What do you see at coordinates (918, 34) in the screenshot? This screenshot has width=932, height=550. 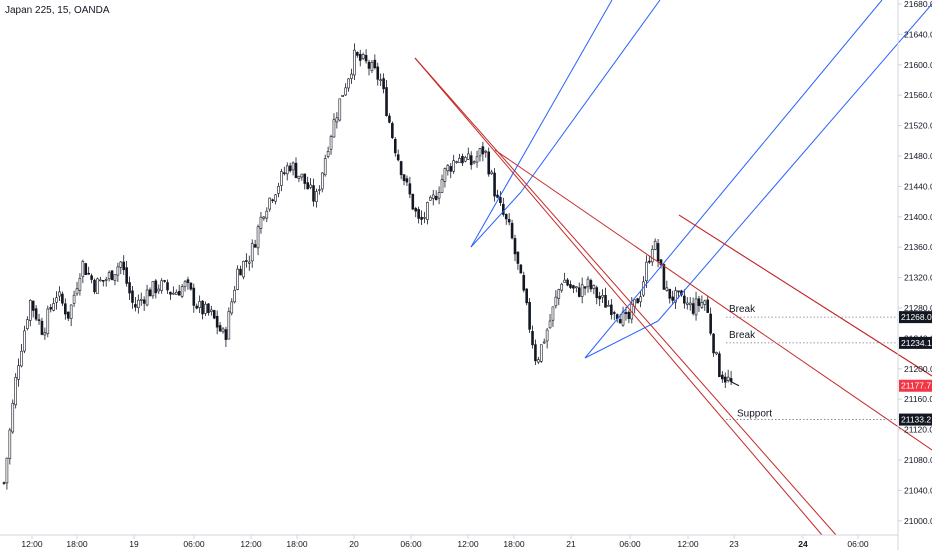 I see `y-tick-label: 21640.0` at bounding box center [918, 34].